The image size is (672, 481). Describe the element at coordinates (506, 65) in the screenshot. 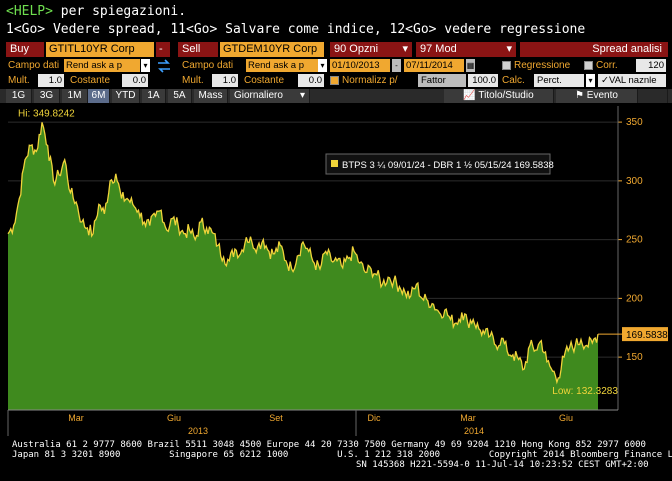

I see `regression-checkbox` at that location.